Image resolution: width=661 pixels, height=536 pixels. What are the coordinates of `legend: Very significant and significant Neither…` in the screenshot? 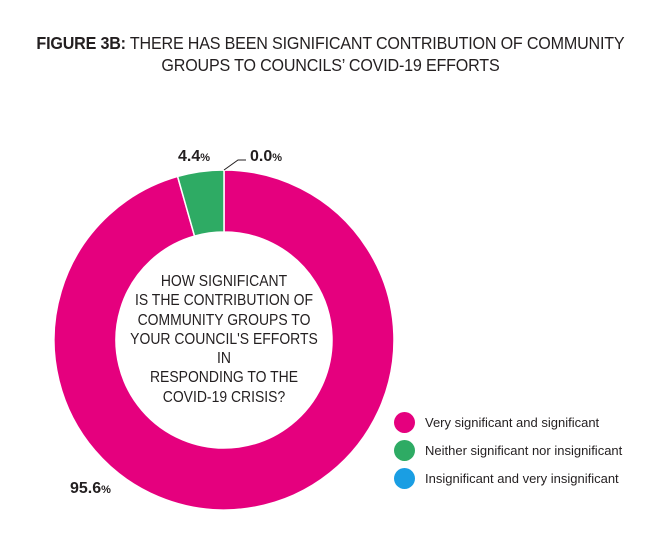 It's located at (508, 452).